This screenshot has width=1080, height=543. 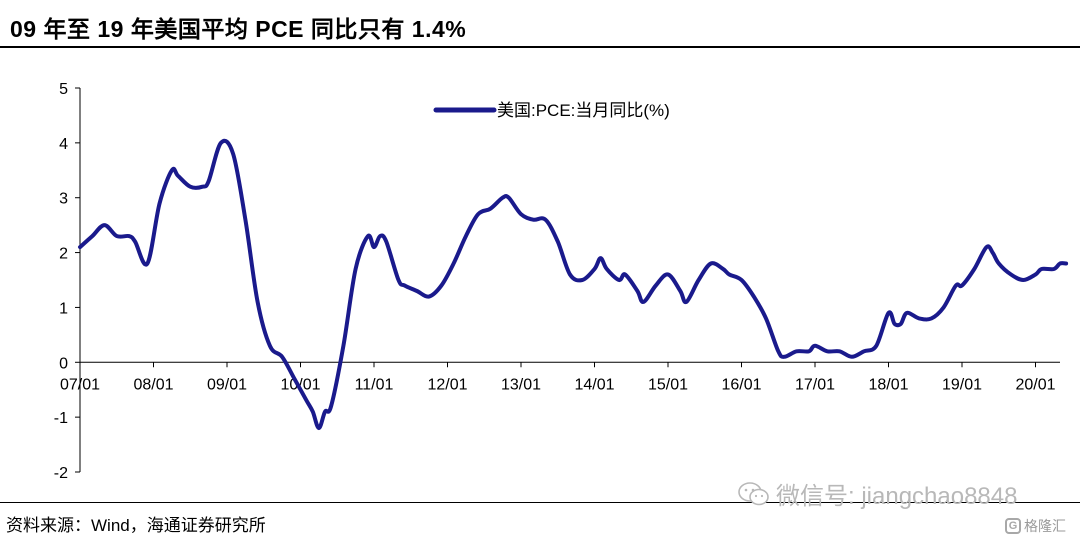 I want to click on y-tick-label: 3, so click(x=63, y=199).